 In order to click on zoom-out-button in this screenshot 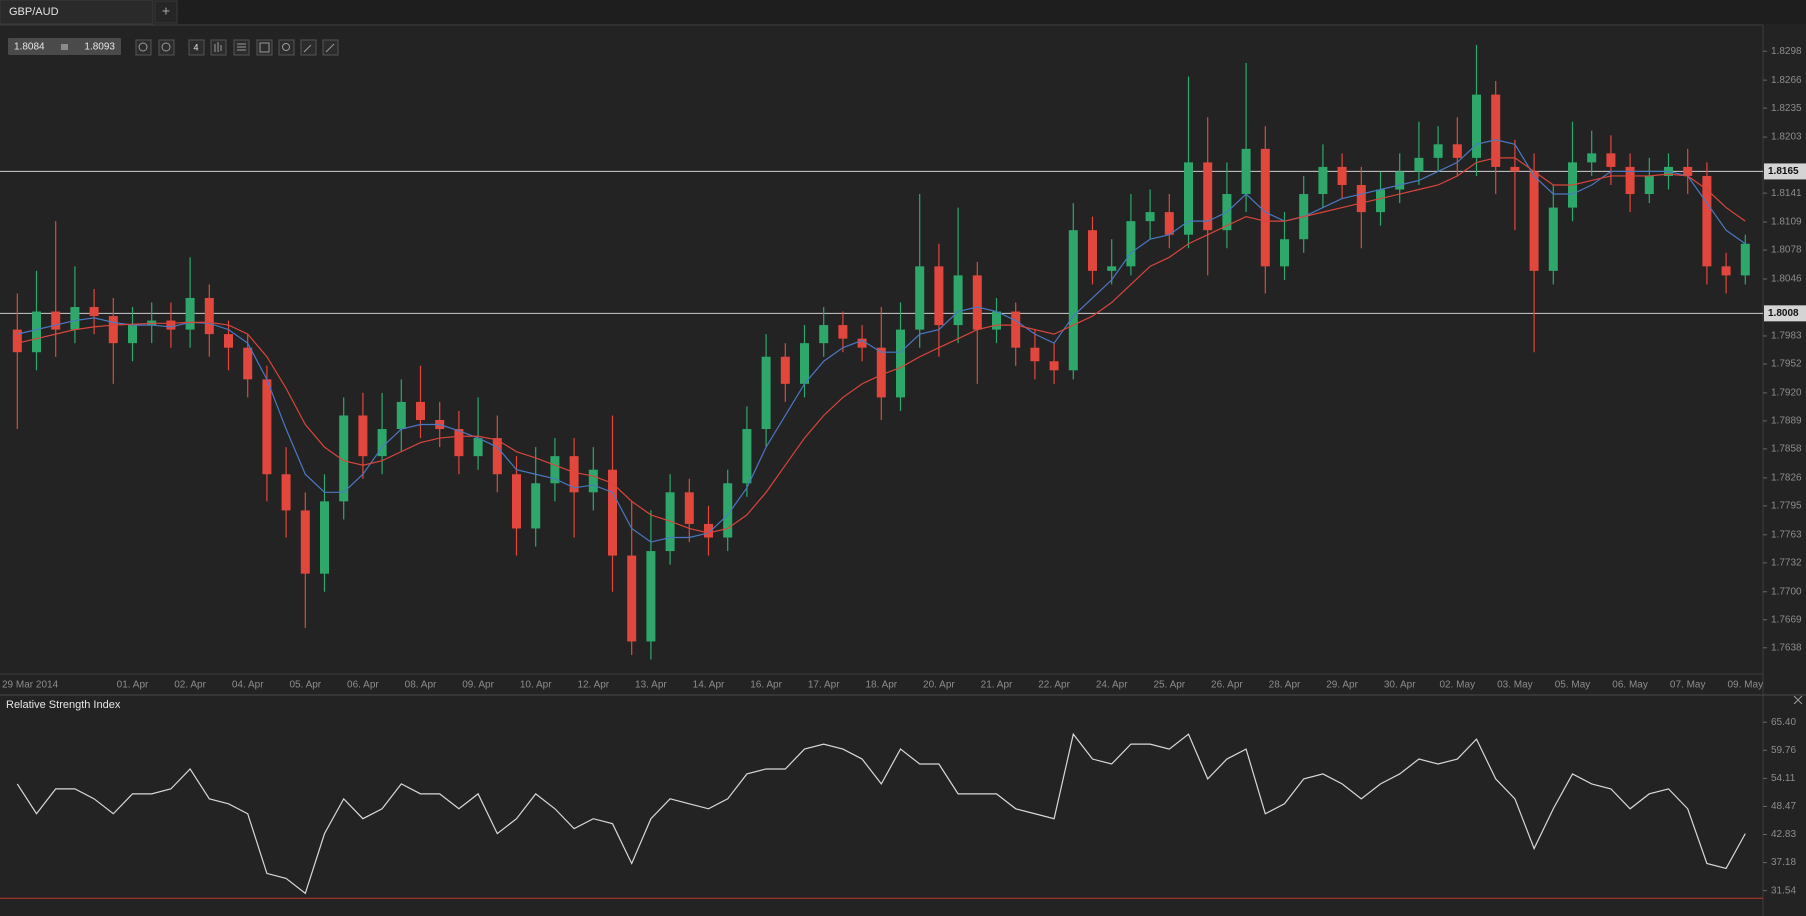, I will do `click(143, 47)`.